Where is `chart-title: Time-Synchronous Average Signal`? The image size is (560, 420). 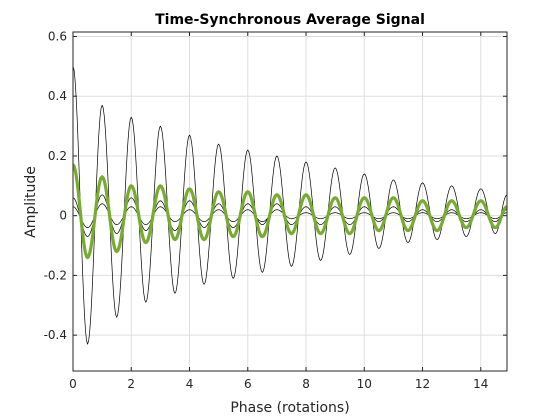 chart-title: Time-Synchronous Average Signal is located at coordinates (290, 20).